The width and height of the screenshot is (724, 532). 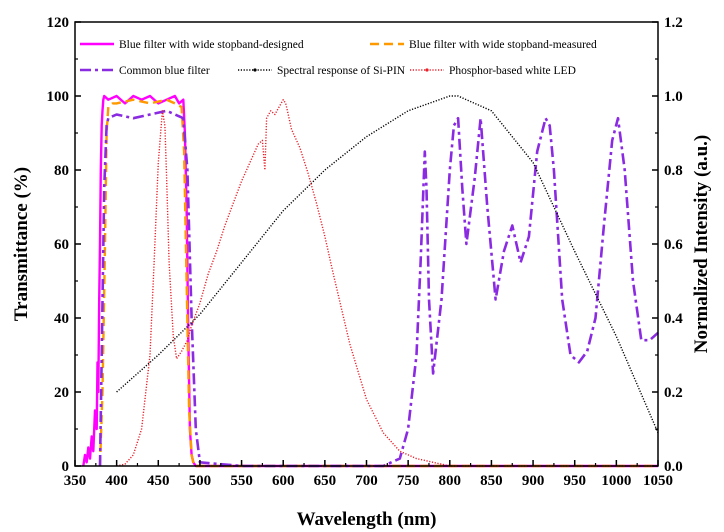 What do you see at coordinates (75, 481) in the screenshot?
I see `x-tick-label: 350` at bounding box center [75, 481].